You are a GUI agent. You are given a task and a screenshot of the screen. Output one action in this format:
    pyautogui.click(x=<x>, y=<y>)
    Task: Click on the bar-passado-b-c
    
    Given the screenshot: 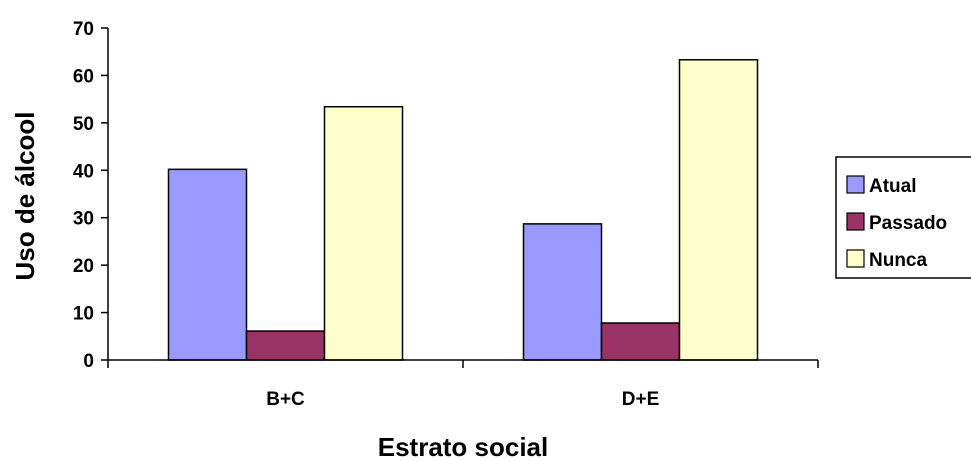 What is the action you would take?
    pyautogui.click(x=285, y=345)
    